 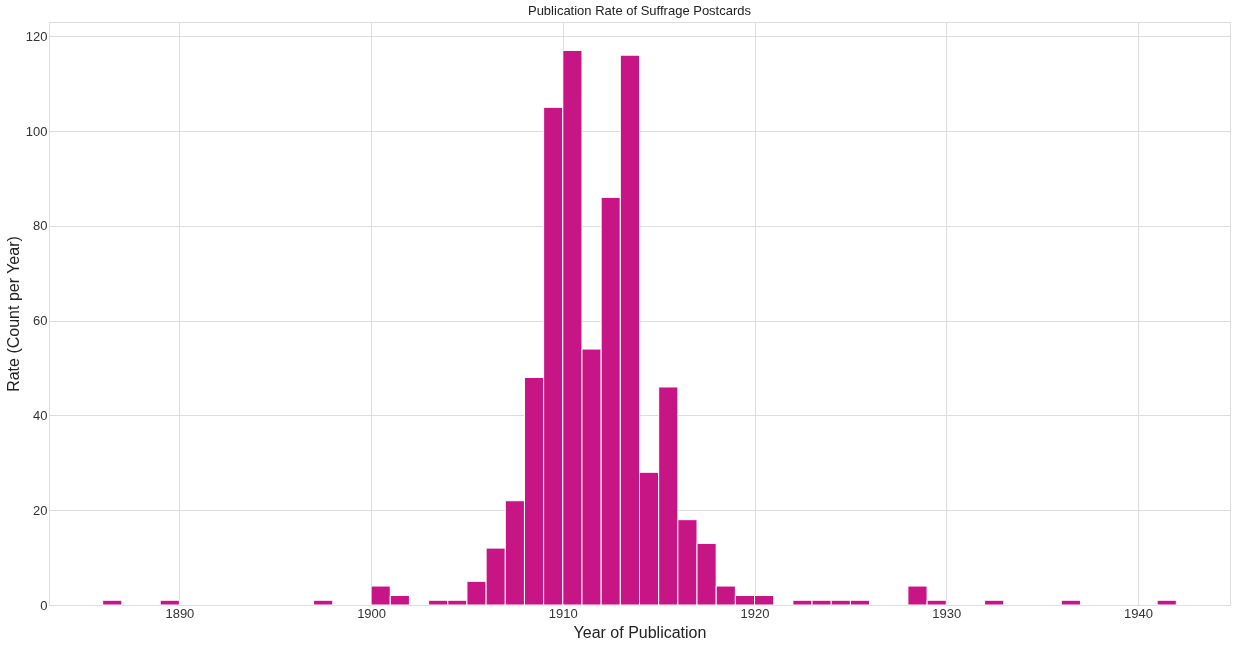 I want to click on y-axis-title: Rate (Count per Year), so click(x=13, y=314).